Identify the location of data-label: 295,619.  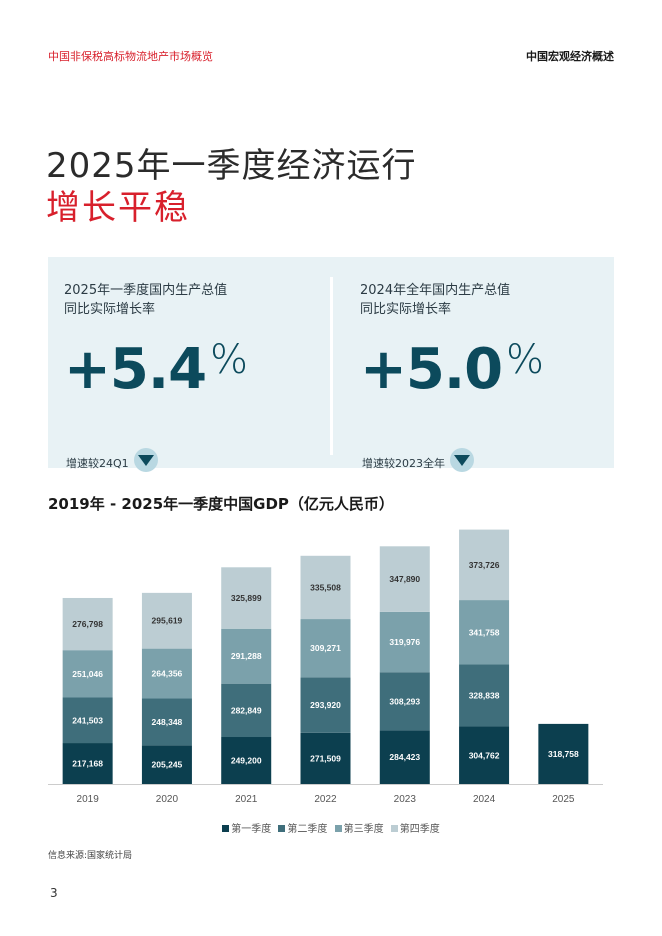
(167, 621).